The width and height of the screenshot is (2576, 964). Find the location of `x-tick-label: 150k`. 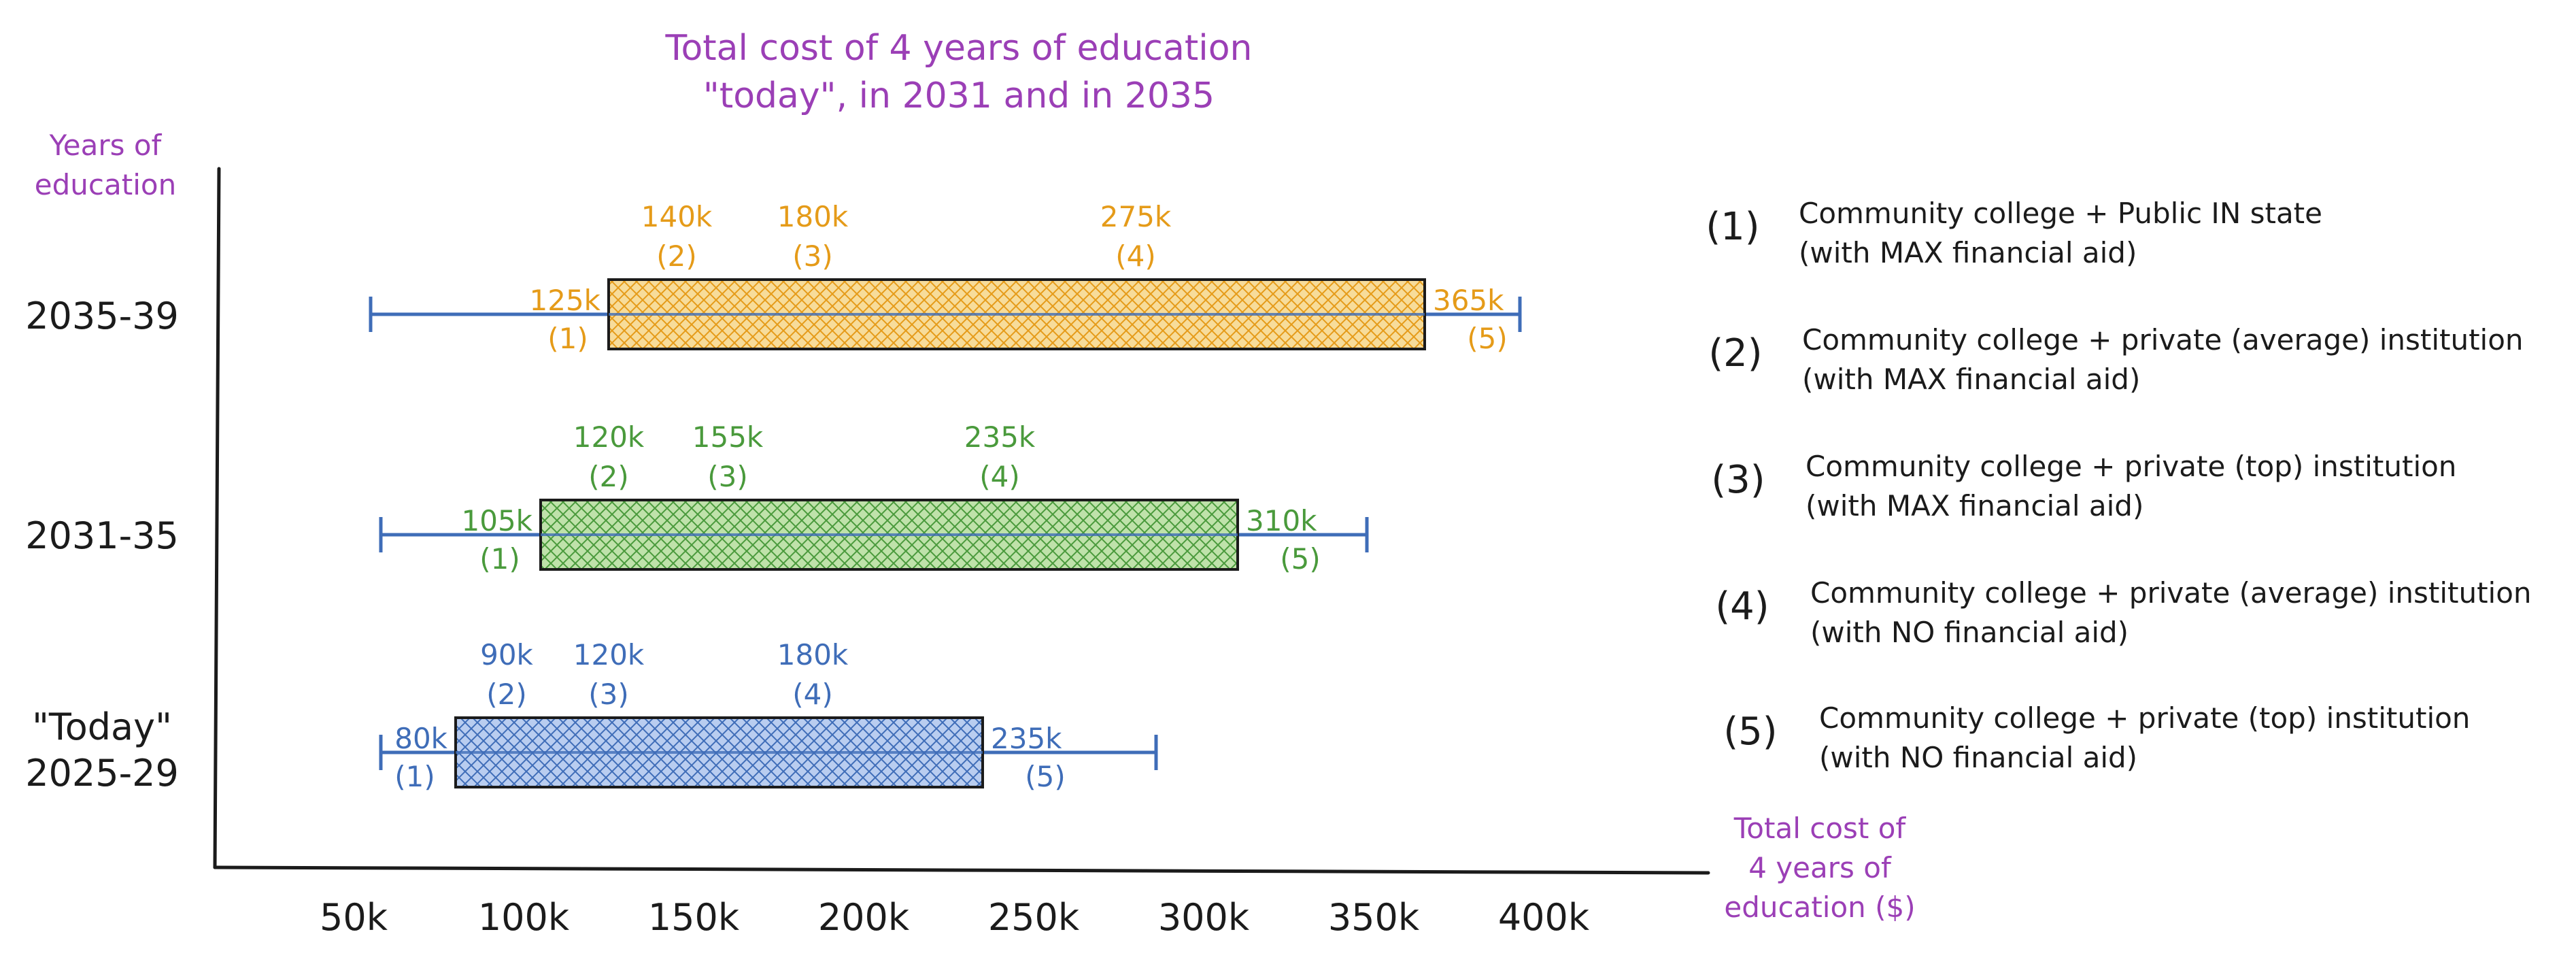

x-tick-label: 150k is located at coordinates (694, 918).